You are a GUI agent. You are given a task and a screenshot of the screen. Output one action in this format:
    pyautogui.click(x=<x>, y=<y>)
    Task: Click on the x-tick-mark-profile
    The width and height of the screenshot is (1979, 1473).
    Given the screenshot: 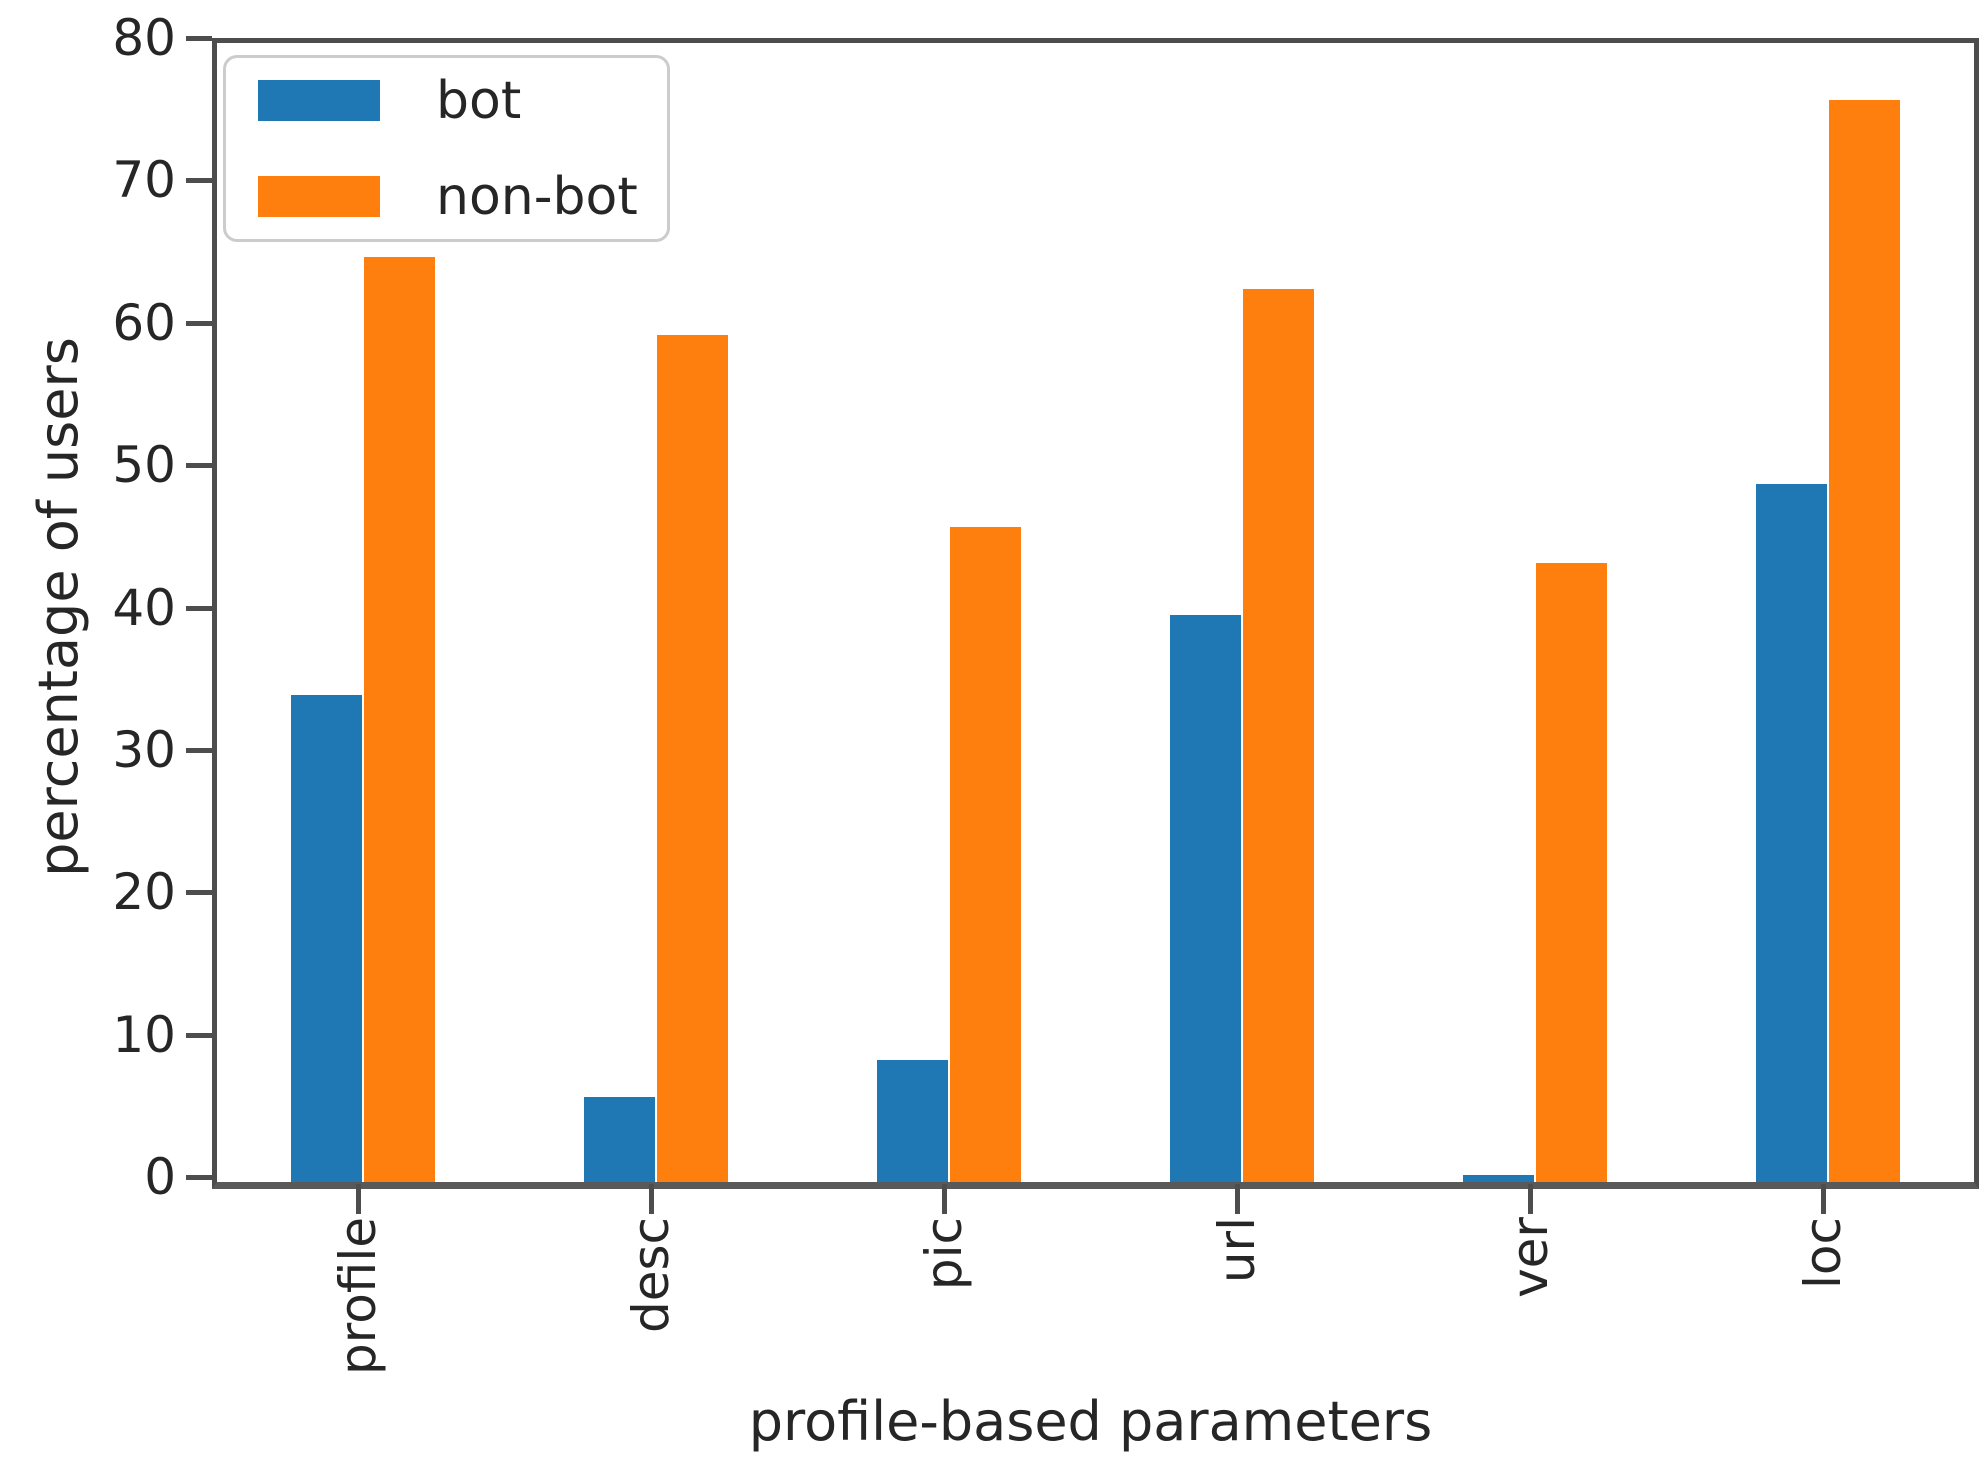 What is the action you would take?
    pyautogui.click(x=358, y=1199)
    